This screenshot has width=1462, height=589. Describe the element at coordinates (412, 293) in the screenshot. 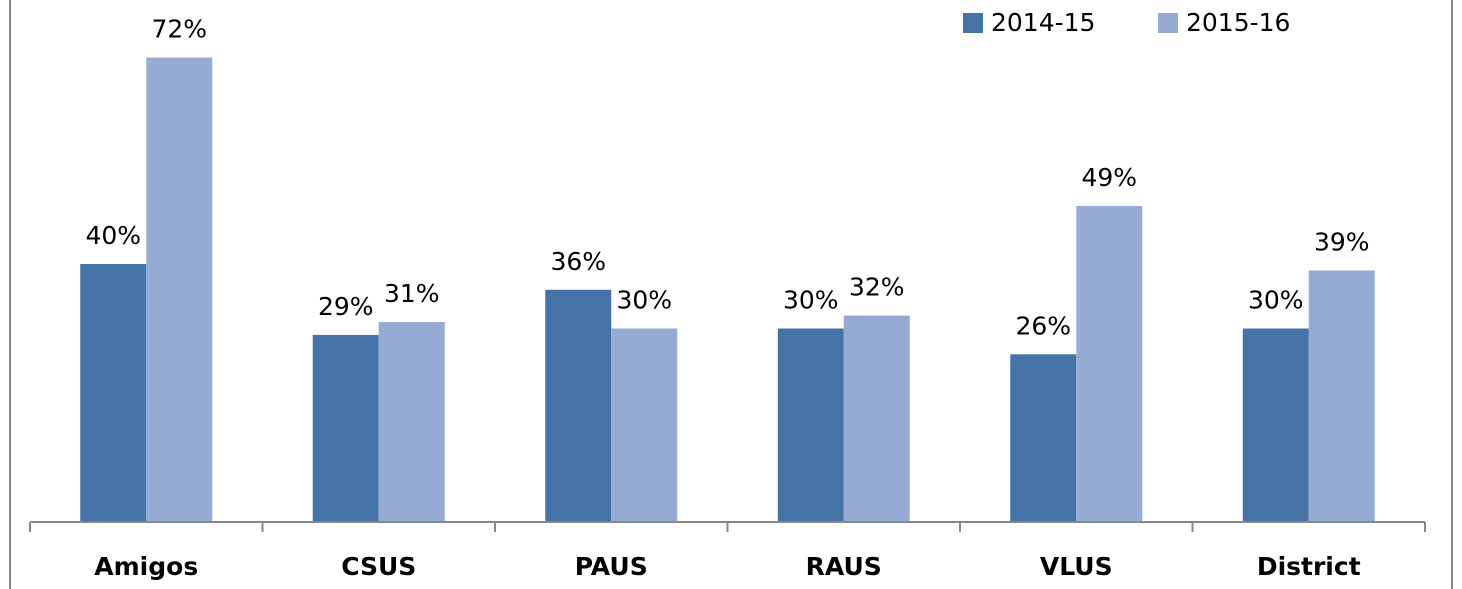

I see `value-label: 31%` at that location.